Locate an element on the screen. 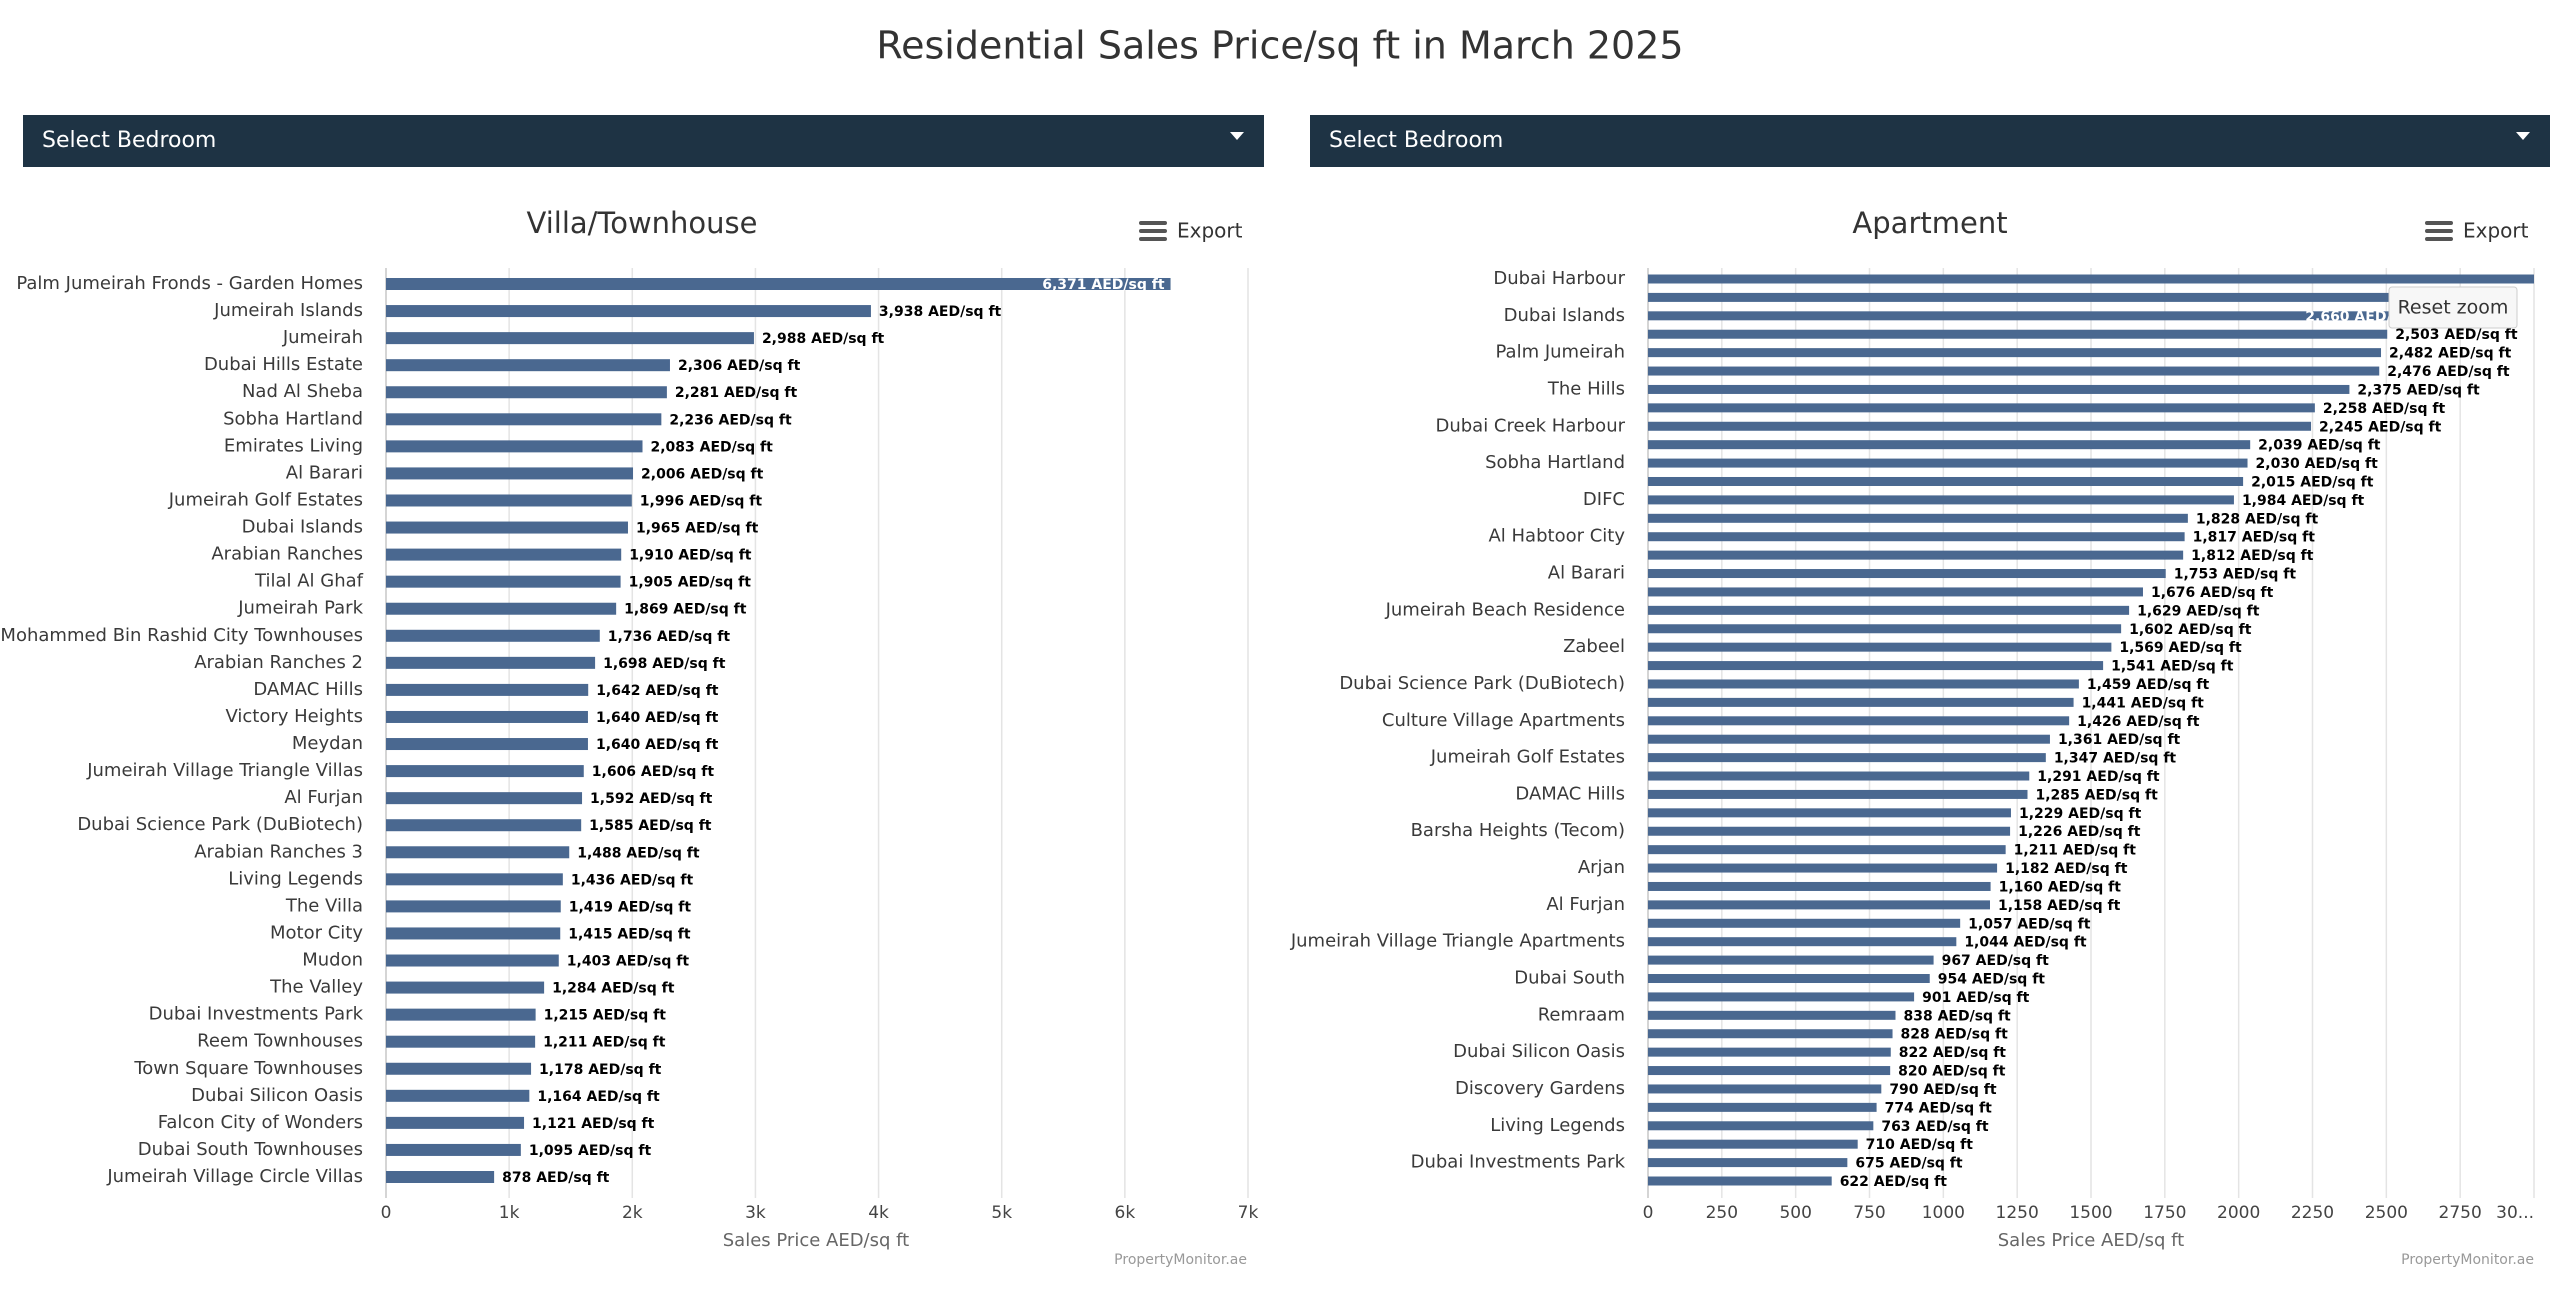  category-label: Reem Townhouses is located at coordinates (280, 1041).